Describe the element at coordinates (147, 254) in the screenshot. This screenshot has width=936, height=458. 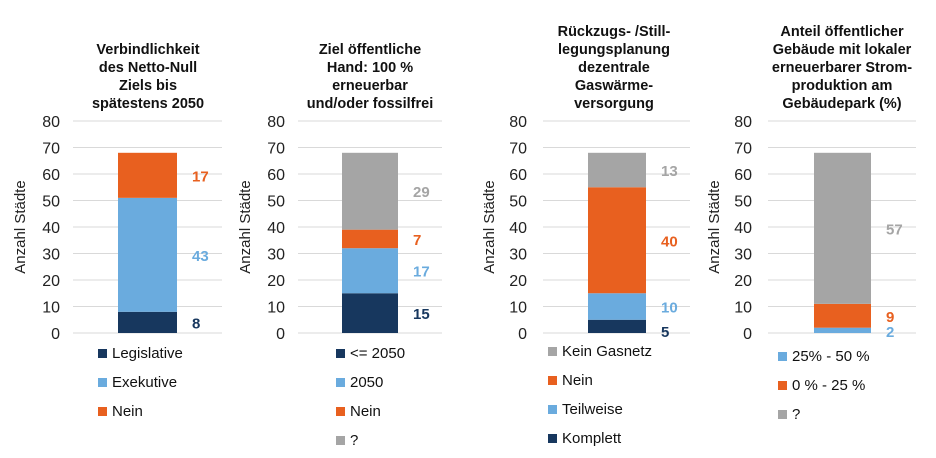
I see `bar-segment-exekutive` at that location.